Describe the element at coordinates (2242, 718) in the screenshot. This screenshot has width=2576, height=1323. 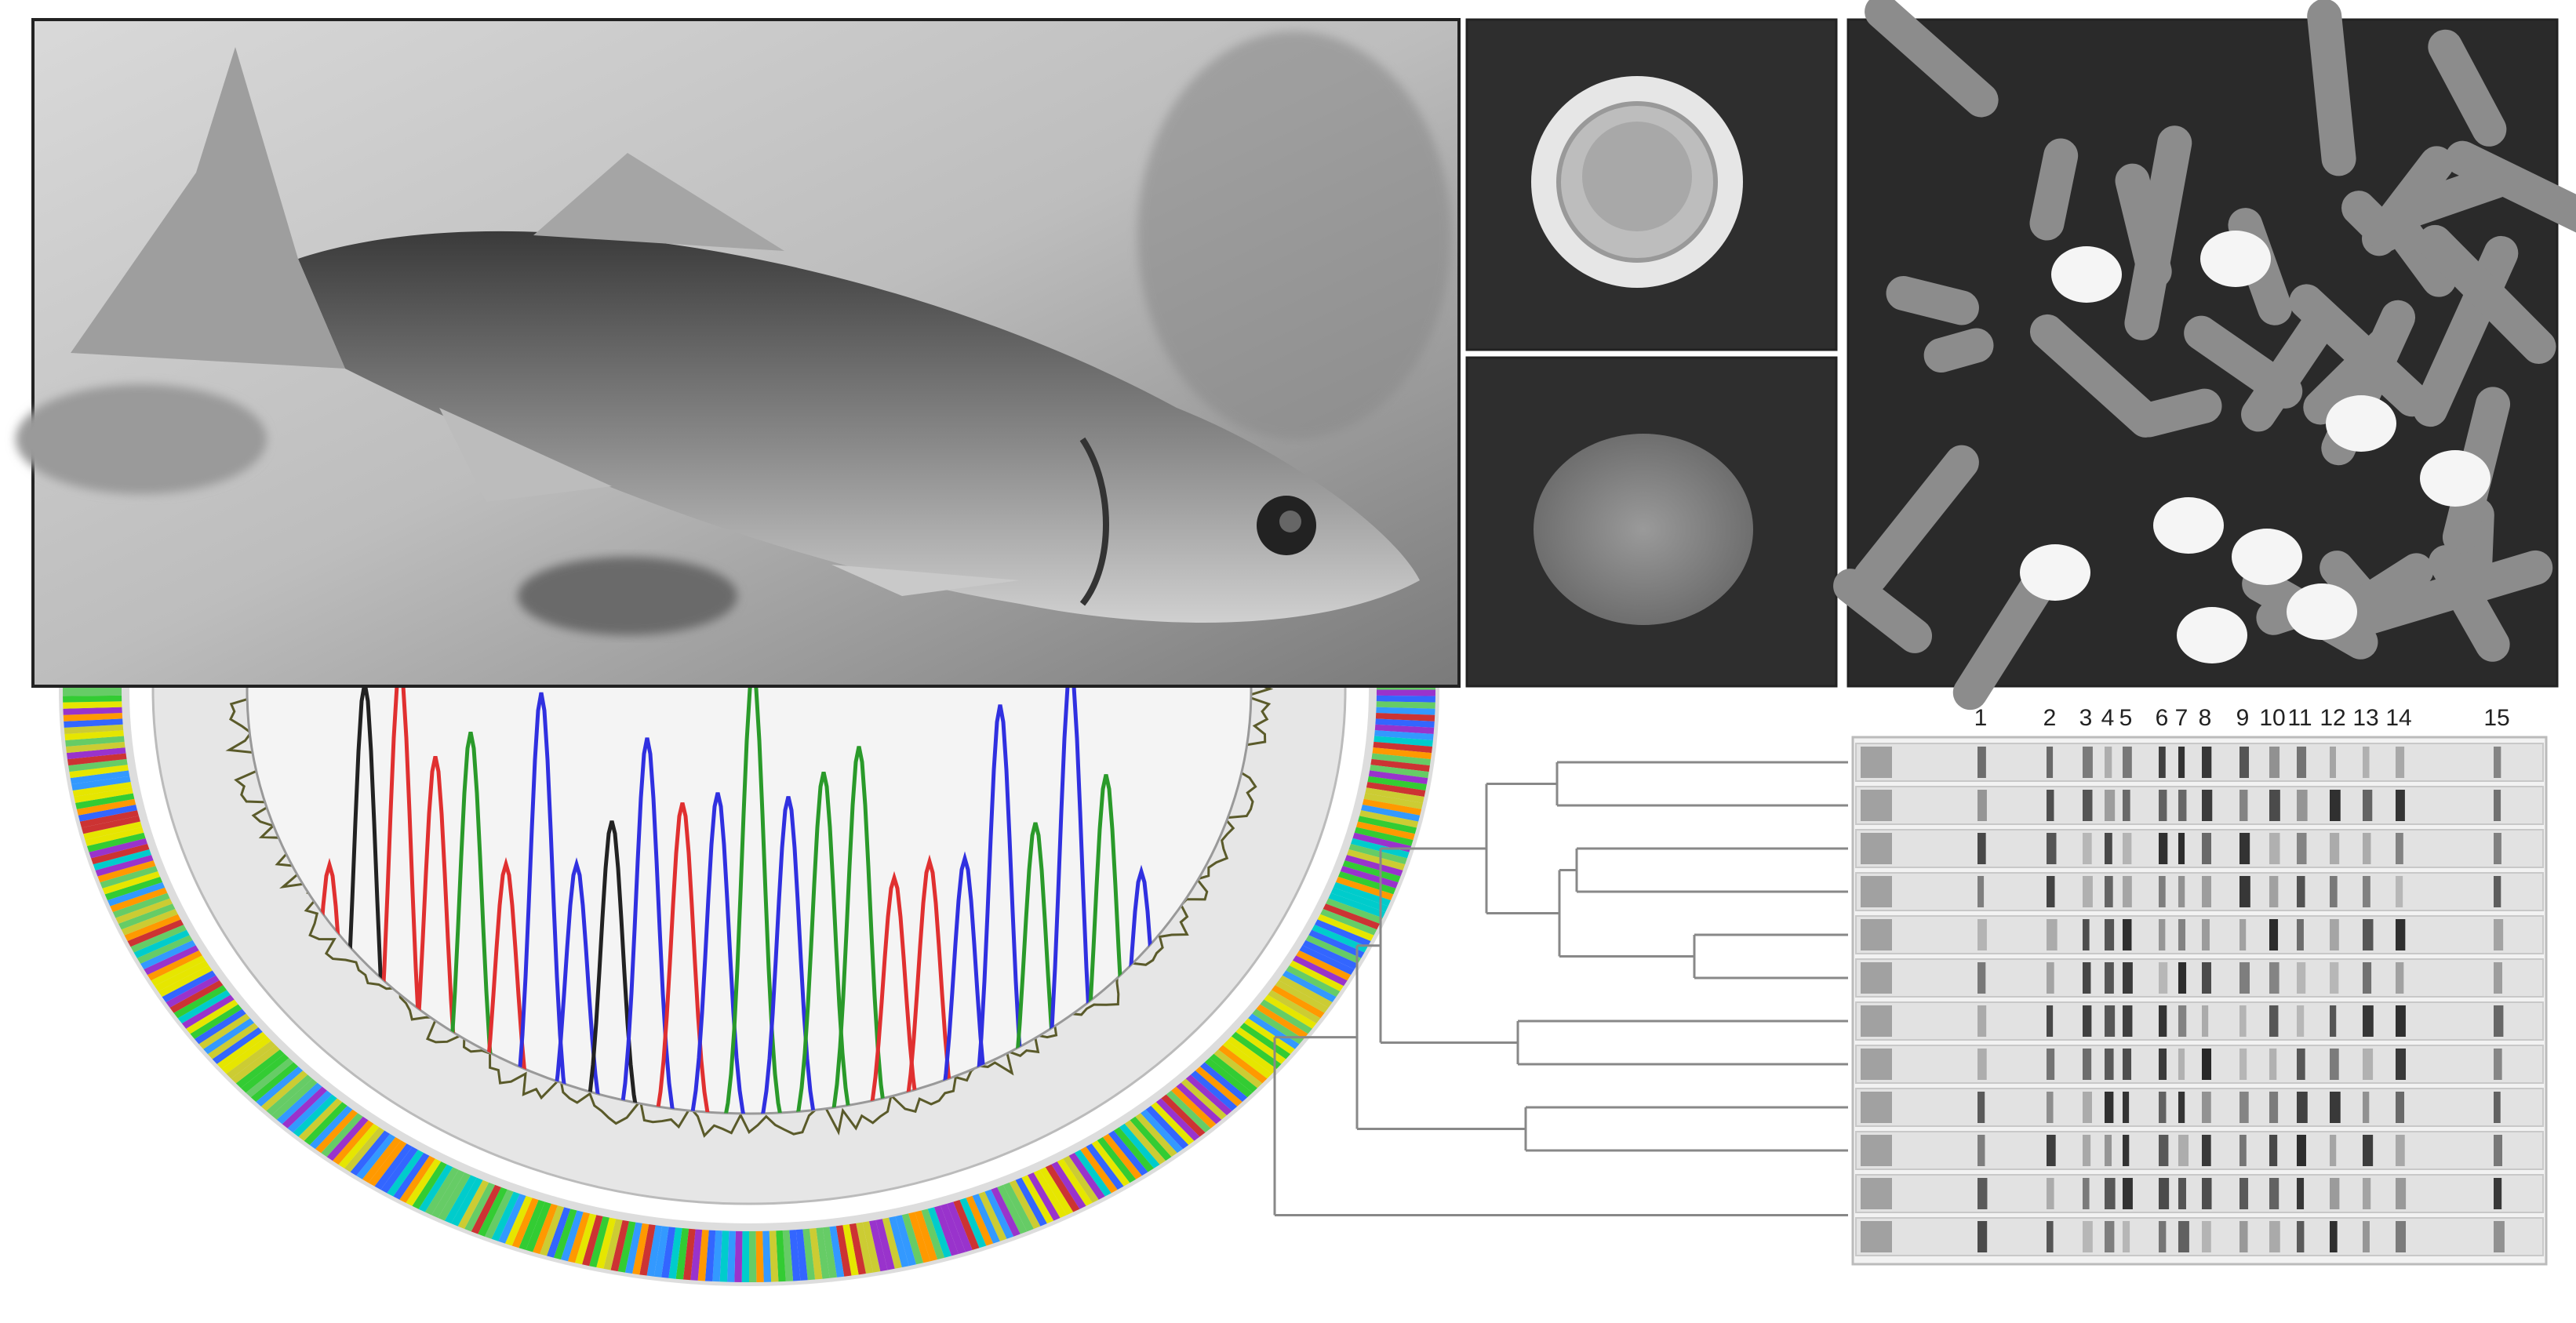
I see `band-labels: 1 2 3 4 5 6 7 8 9 10 11 12 13 14 15` at that location.